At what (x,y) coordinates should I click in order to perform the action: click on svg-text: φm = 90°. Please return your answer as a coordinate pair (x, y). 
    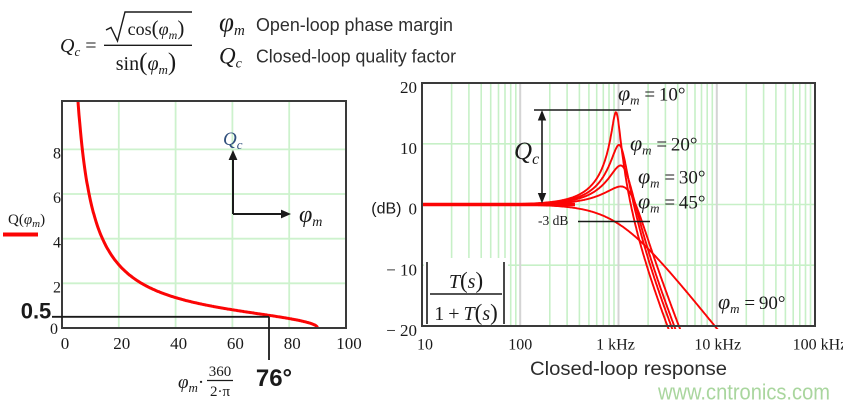
    Looking at the image, I should click on (751, 302).